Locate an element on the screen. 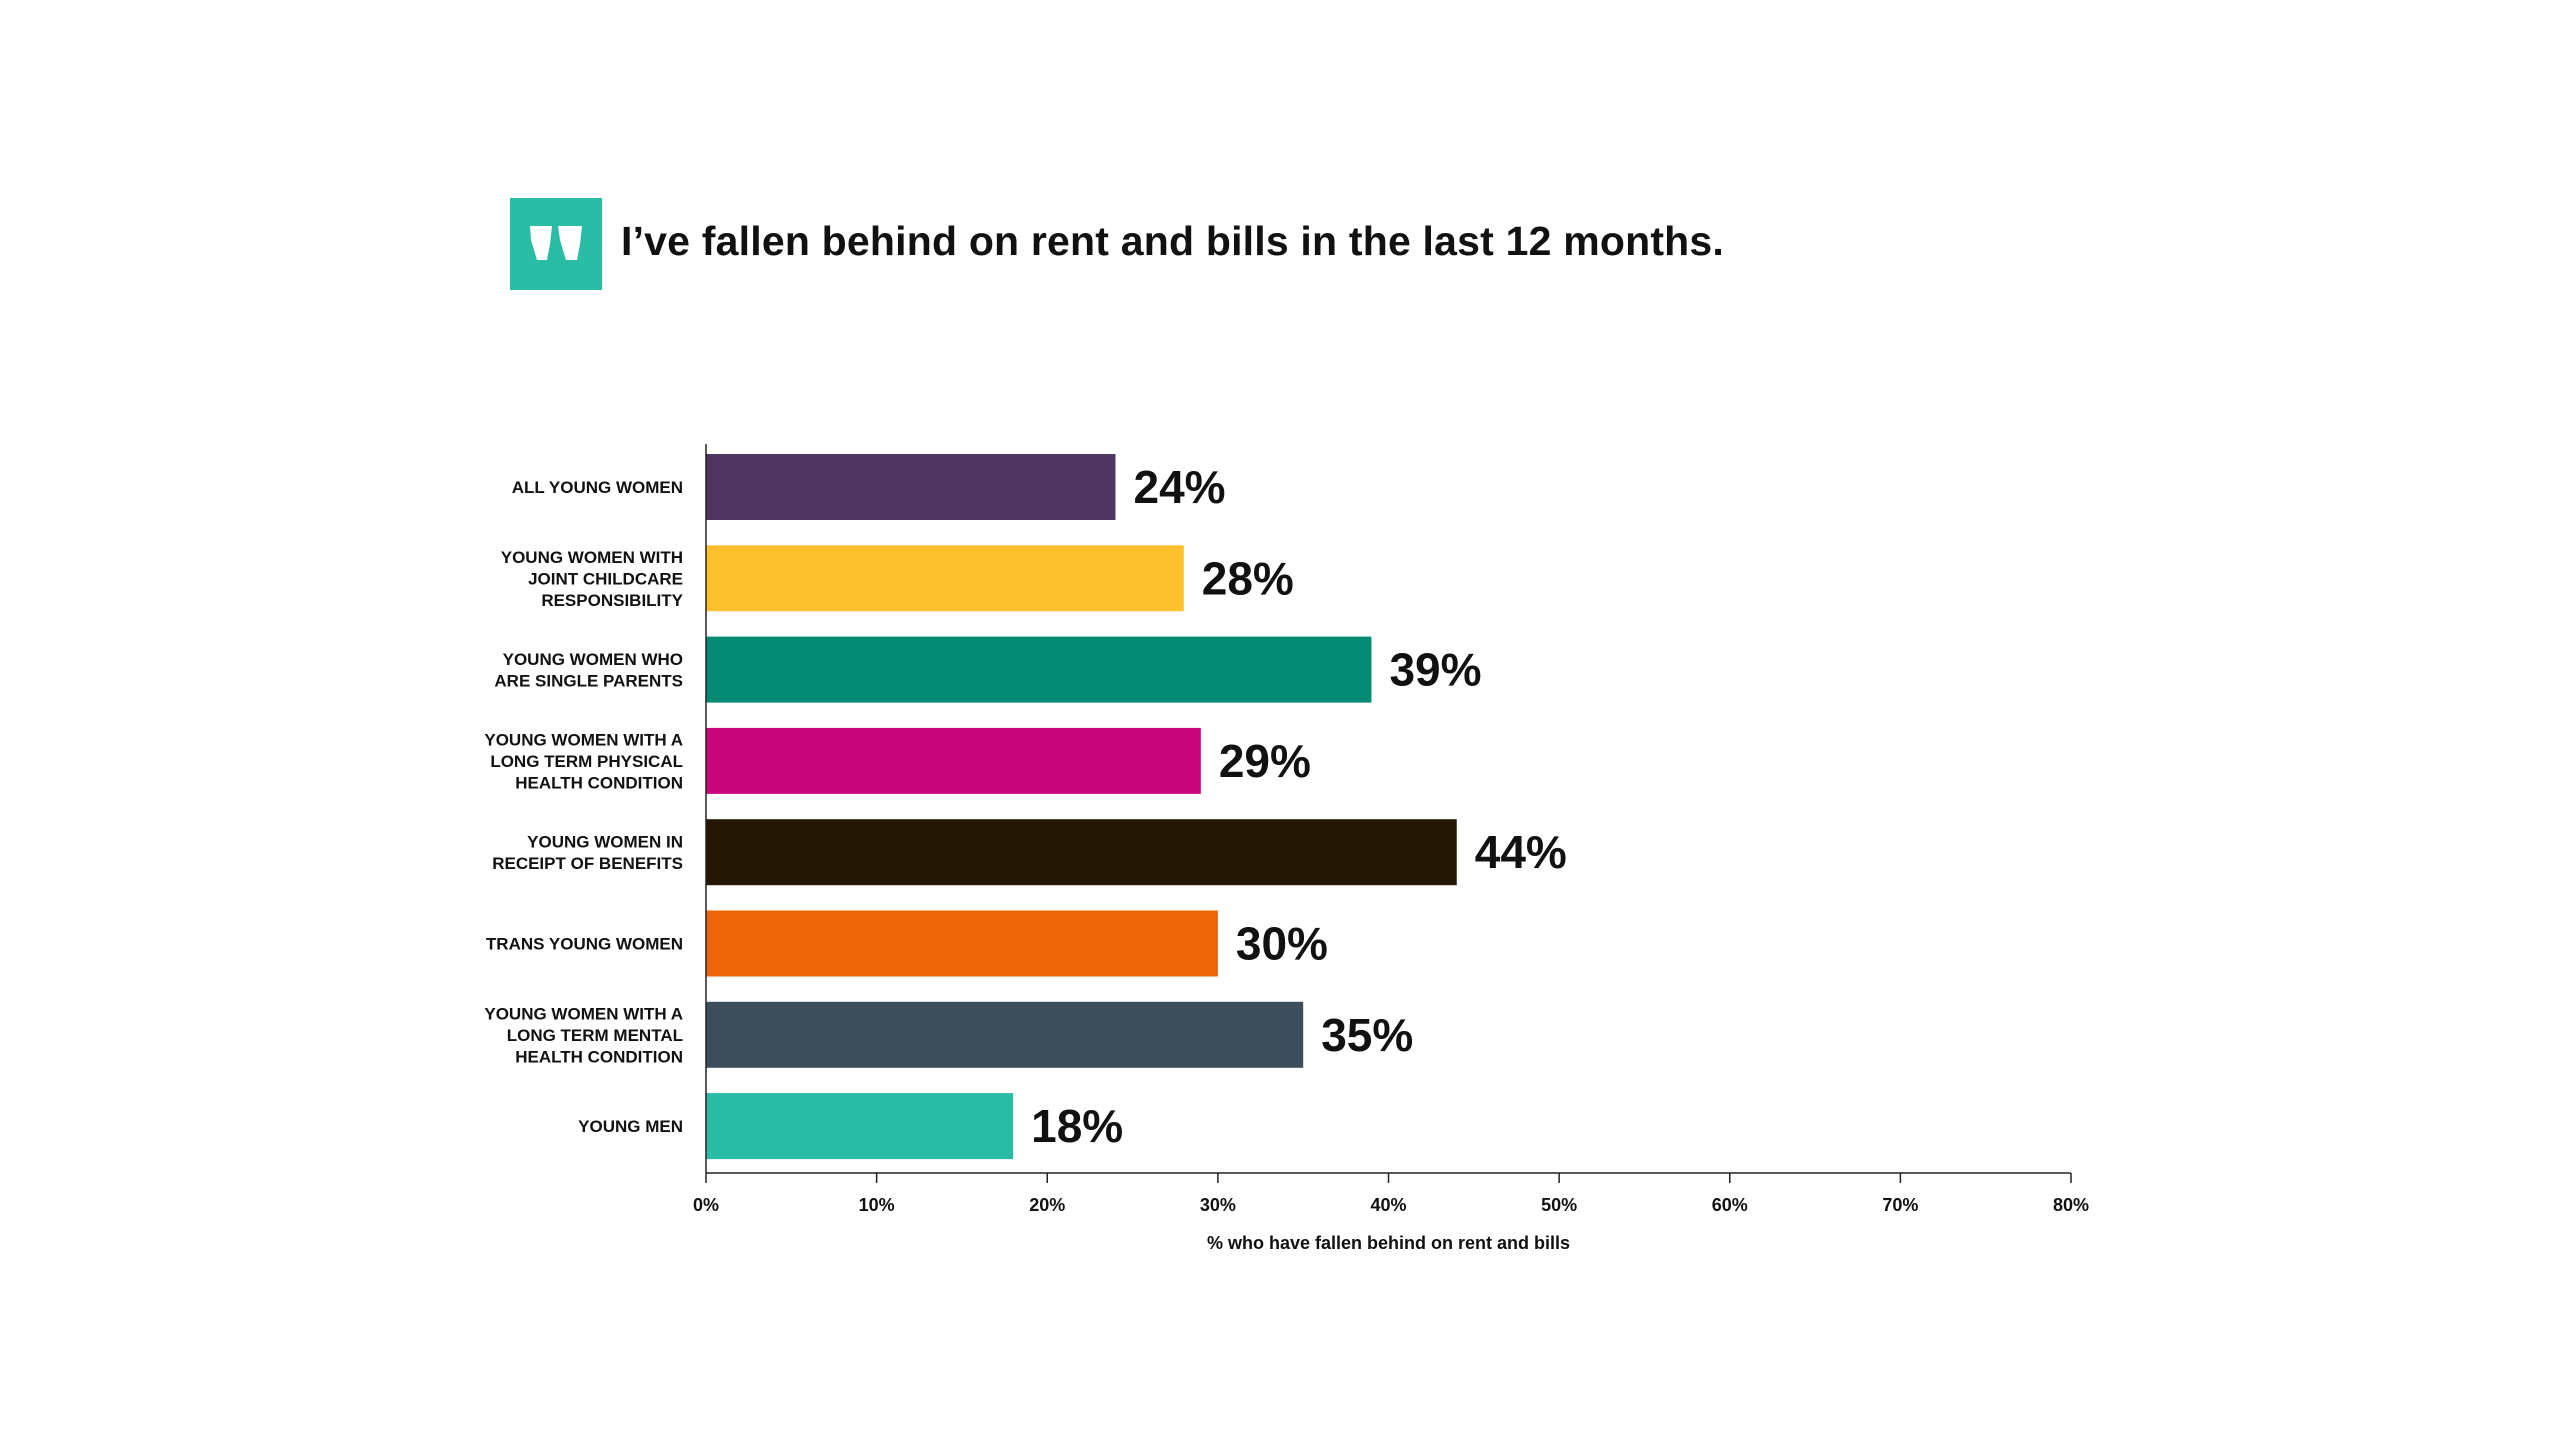 This screenshot has width=2561, height=1441. x-tick-label: 10% is located at coordinates (877, 1205).